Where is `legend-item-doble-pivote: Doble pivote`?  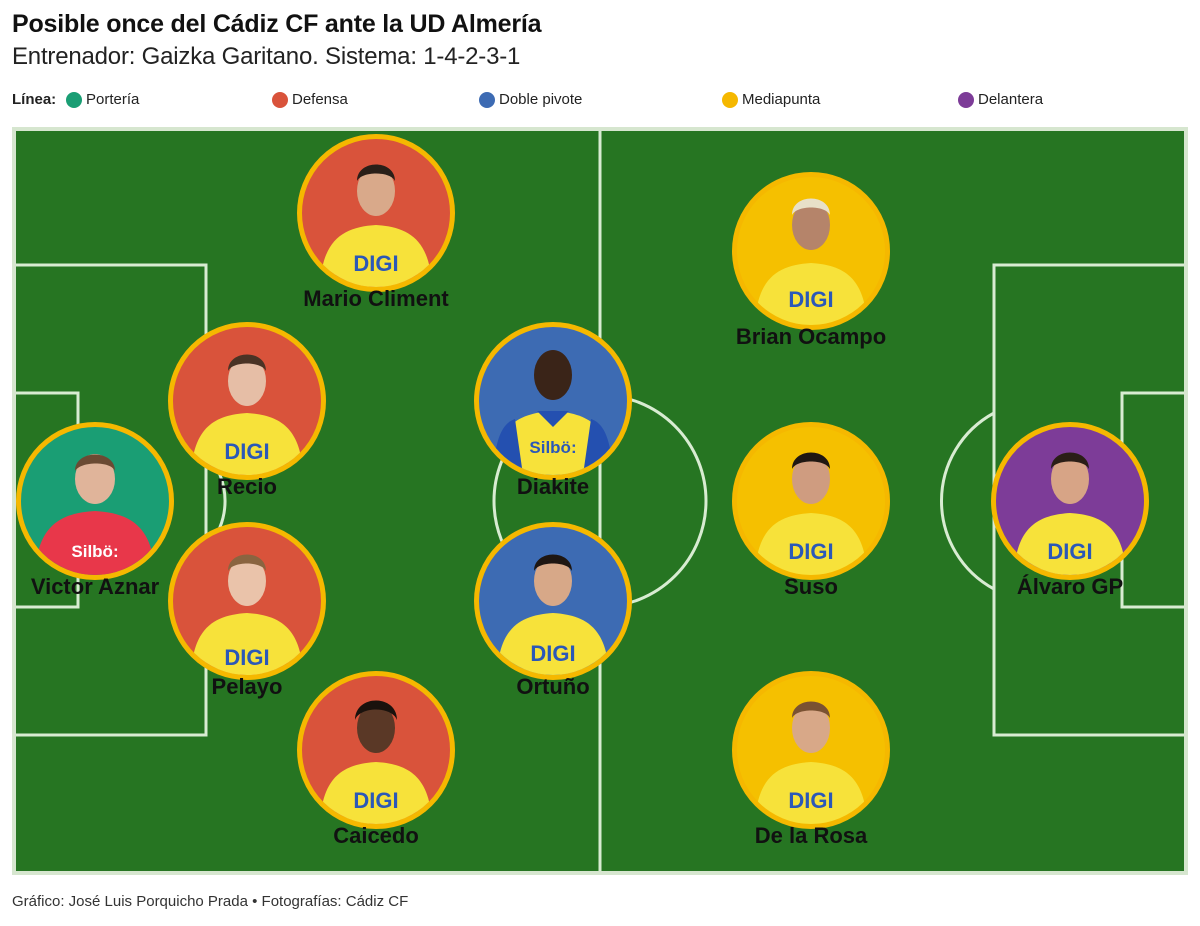
legend-item-doble-pivote: Doble pivote is located at coordinates (530, 99).